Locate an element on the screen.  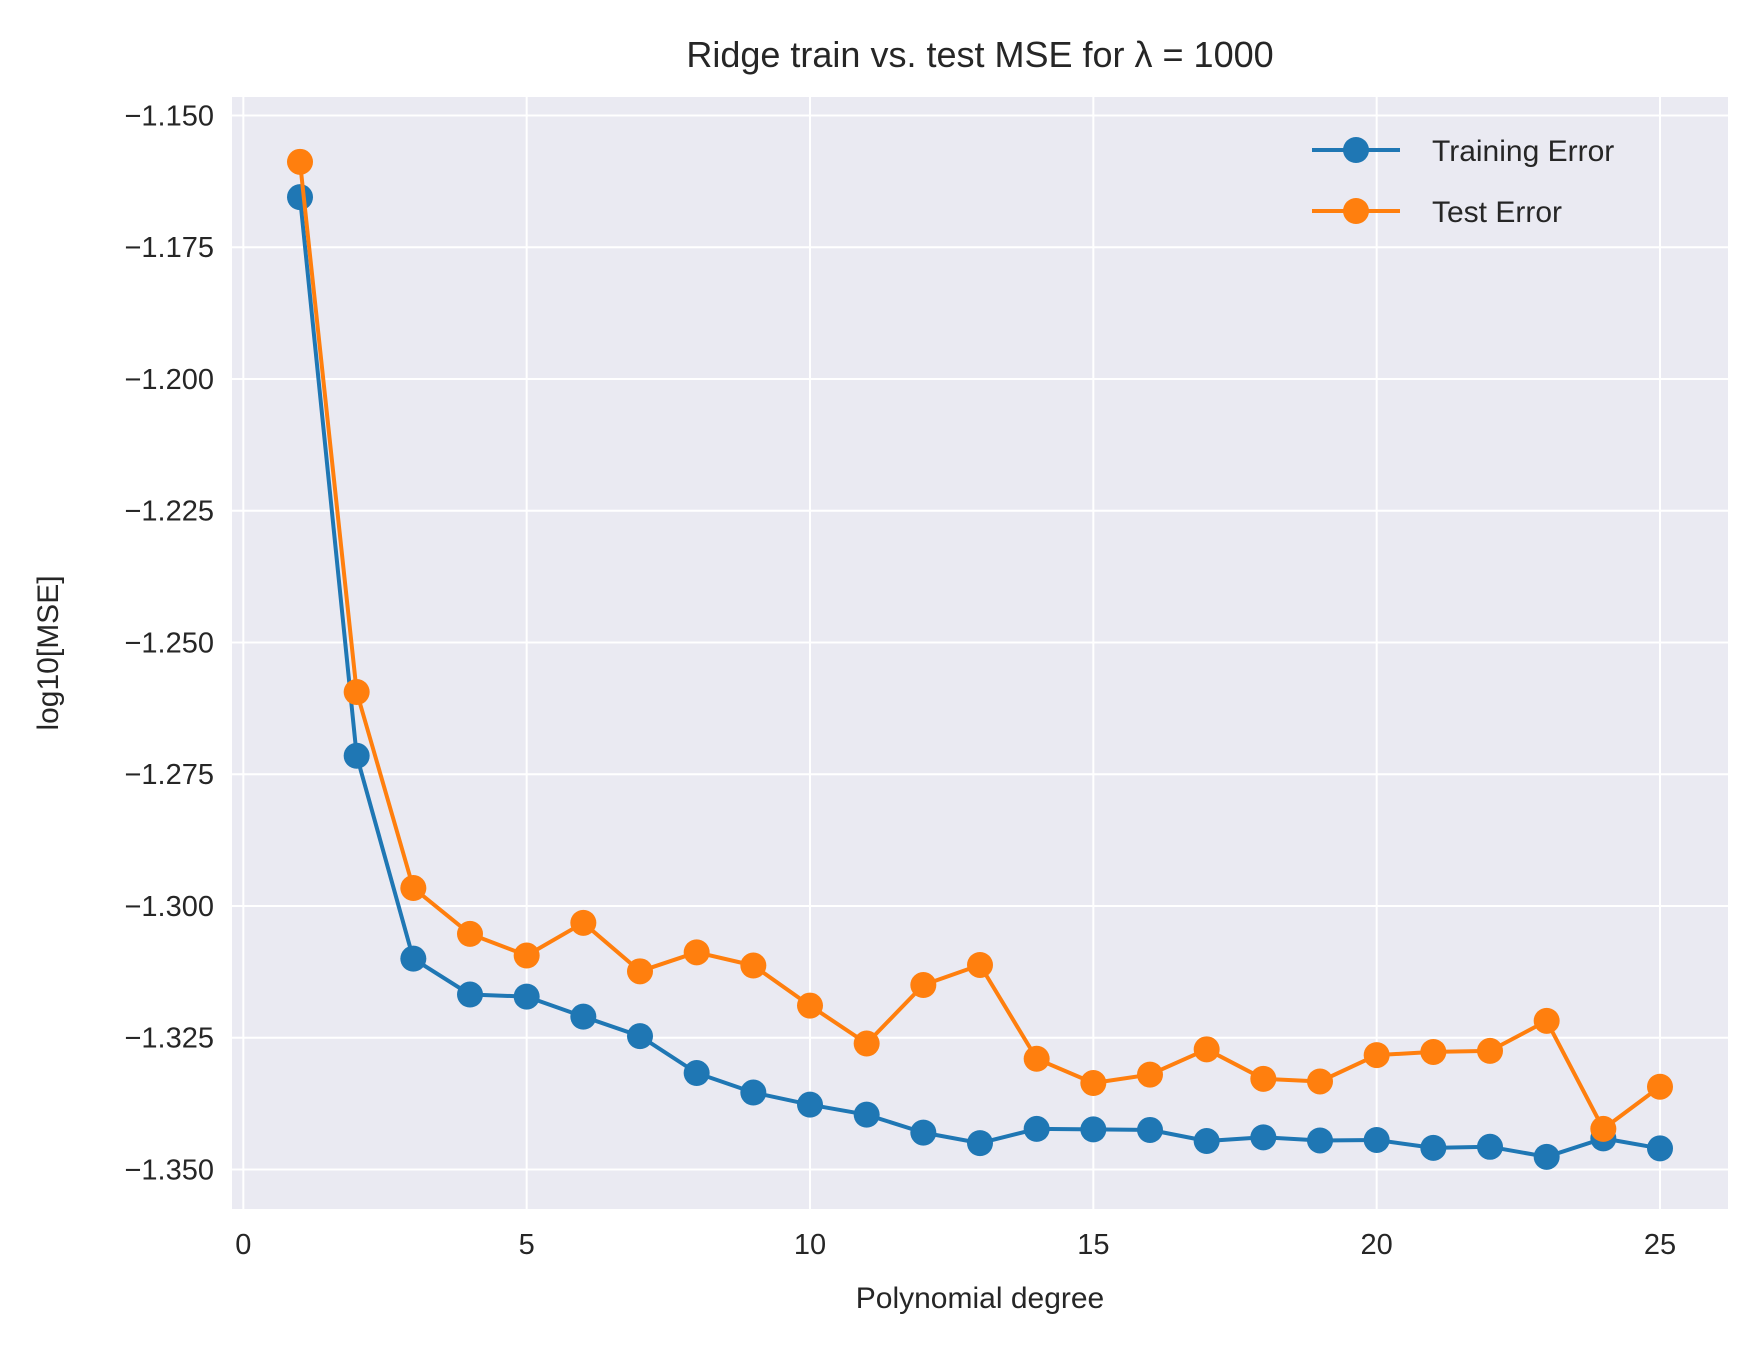
x-axis-label: Polynomial degree is located at coordinates (980, 1298).